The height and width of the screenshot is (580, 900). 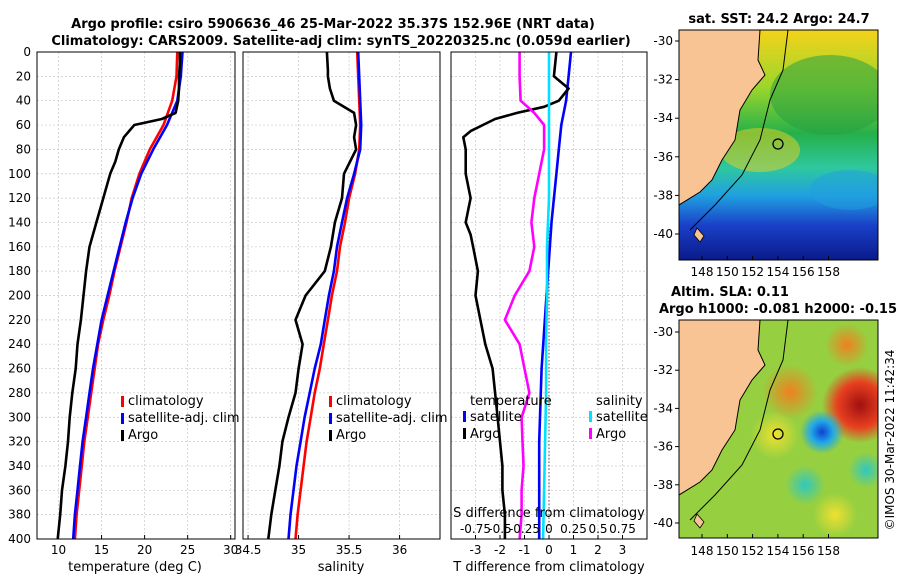 I want to click on y-tick-label: 360, so click(x=19, y=490).